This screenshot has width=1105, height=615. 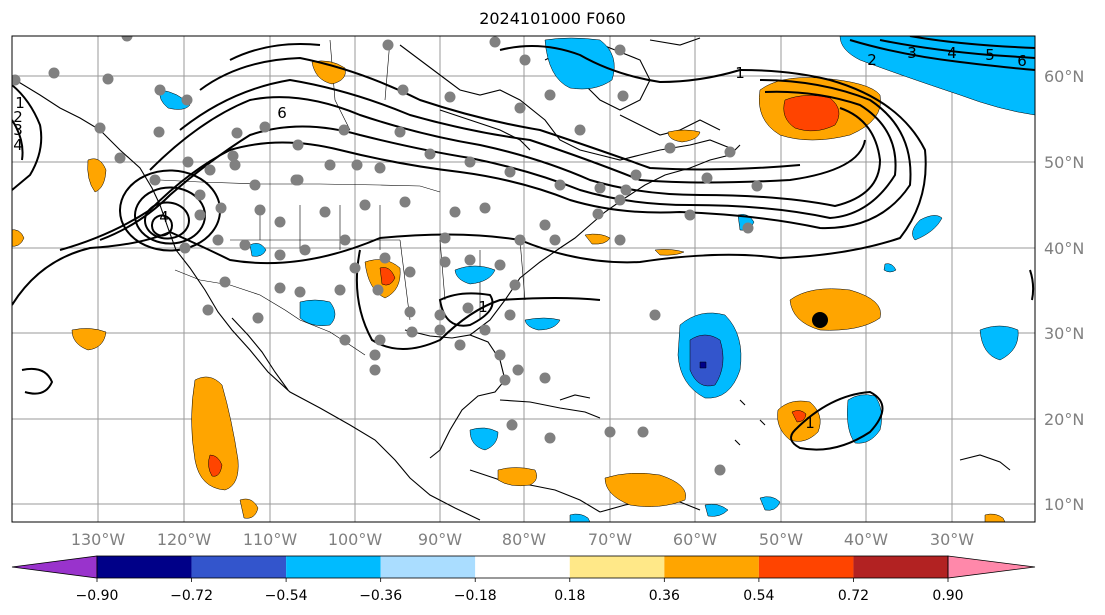 I want to click on latitude-label: 40°N, so click(x=1064, y=248).